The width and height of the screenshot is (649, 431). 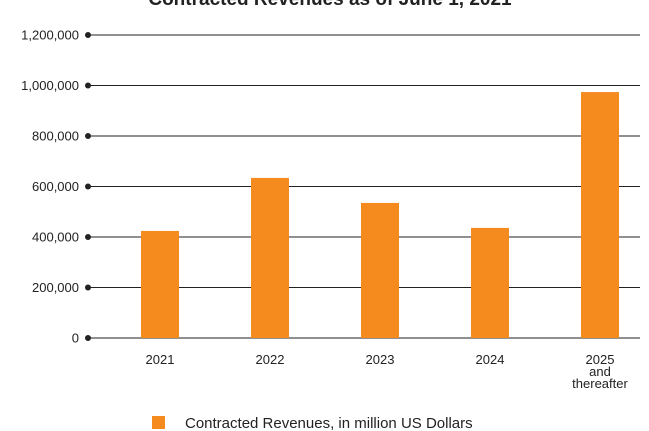 What do you see at coordinates (158, 422) in the screenshot?
I see `legend-swatch` at bounding box center [158, 422].